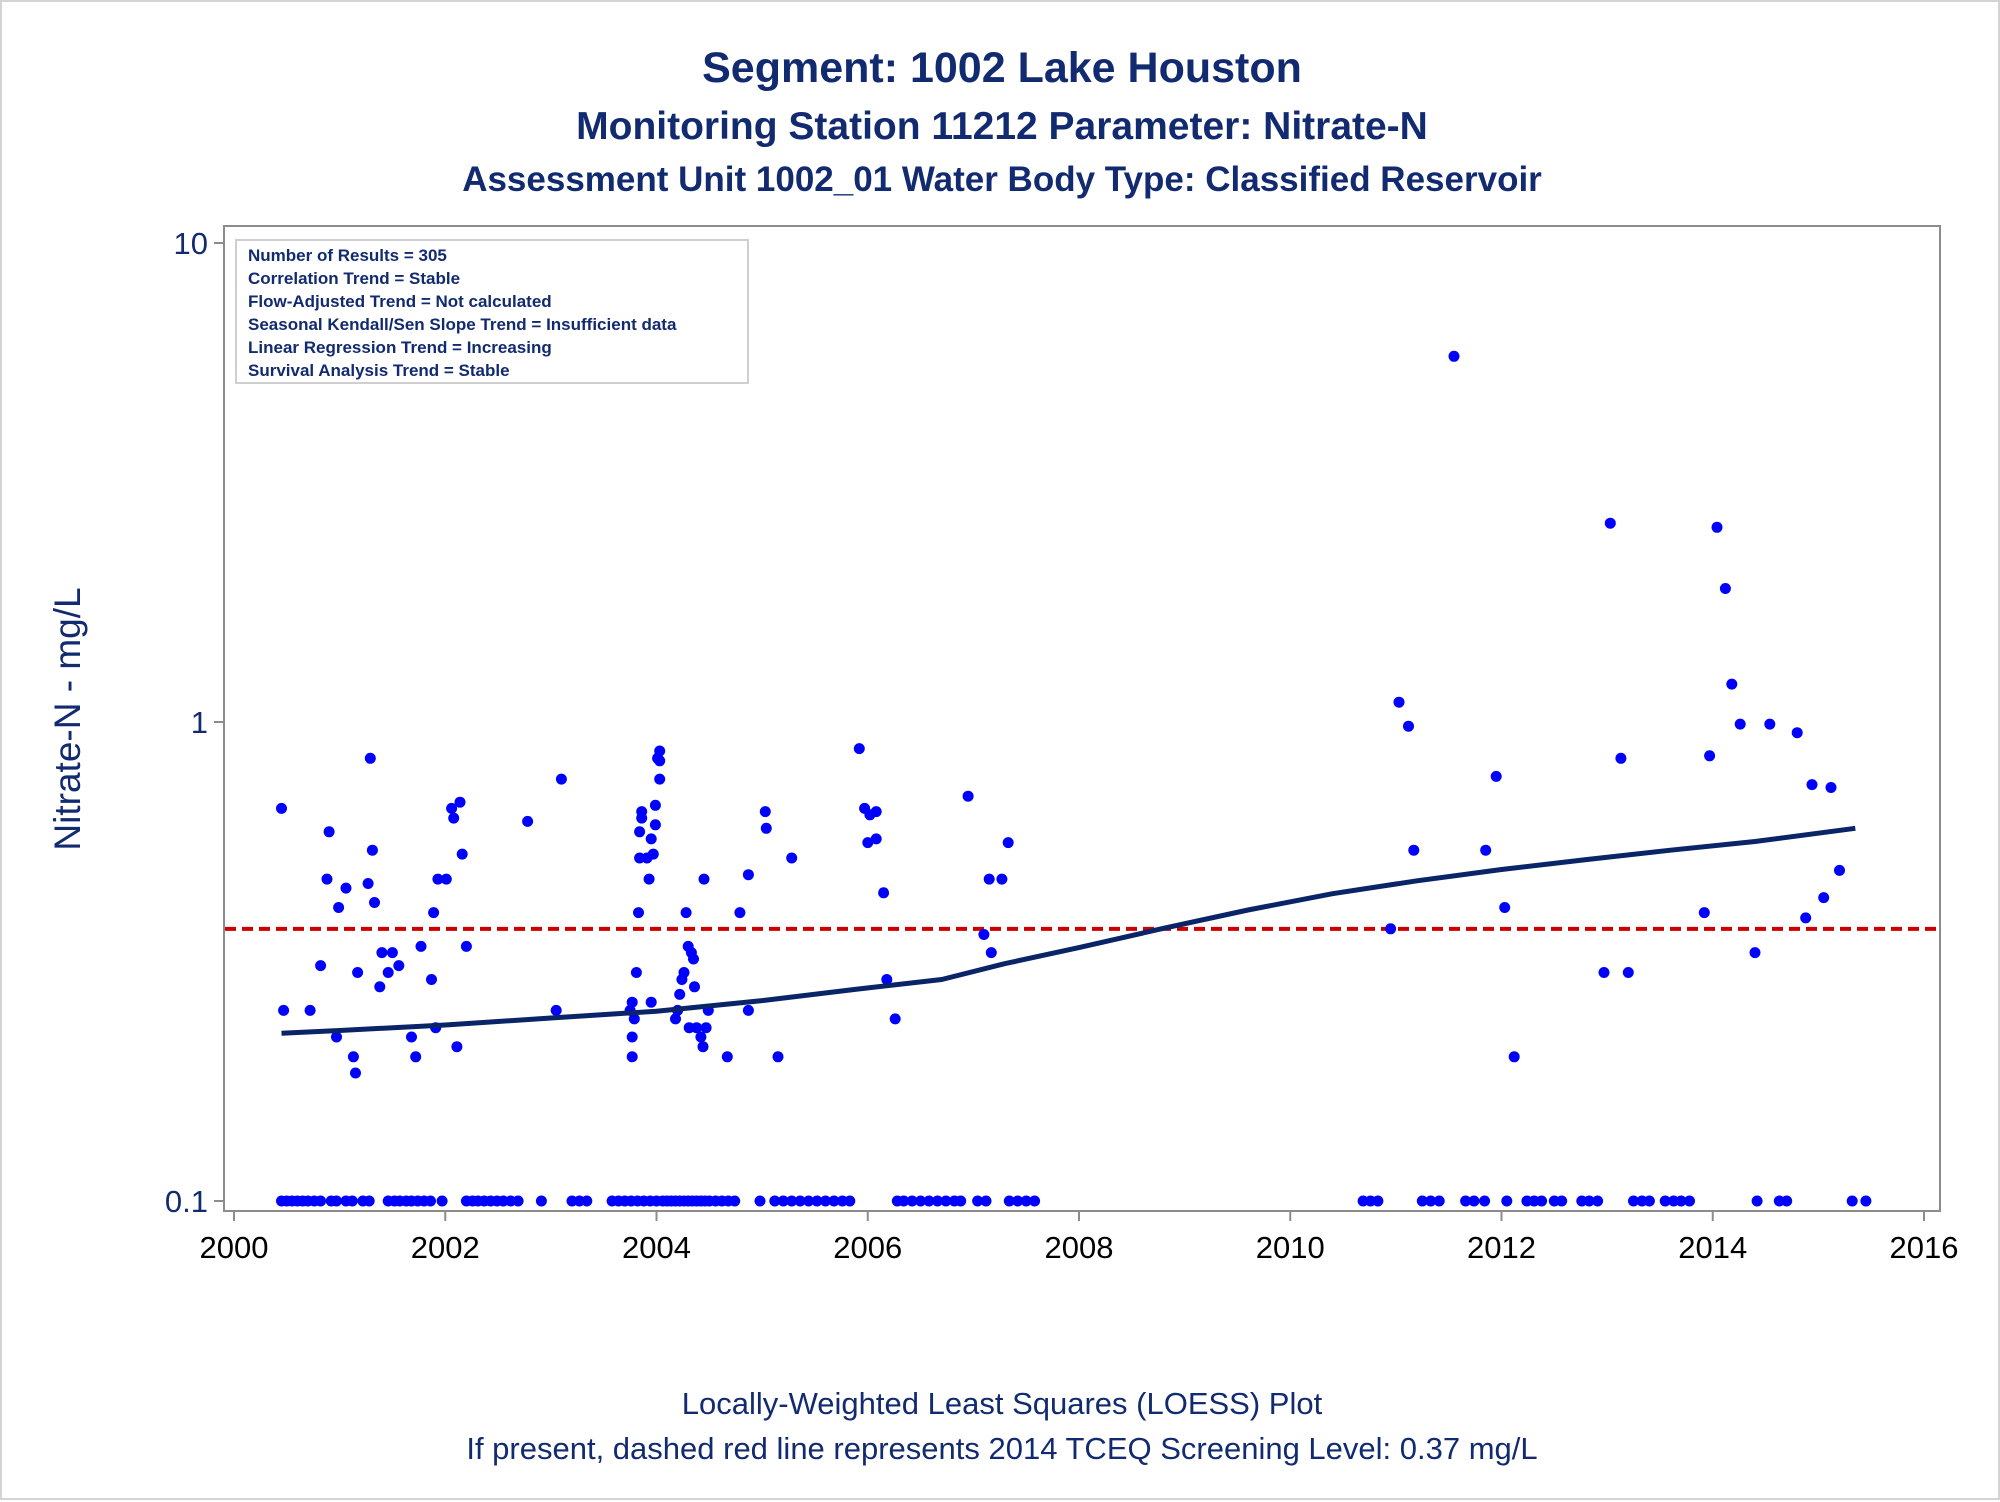 The width and height of the screenshot is (2000, 1502). Describe the element at coordinates (194, 722) in the screenshot. I see `y-axis: 0.1 1 10` at that location.